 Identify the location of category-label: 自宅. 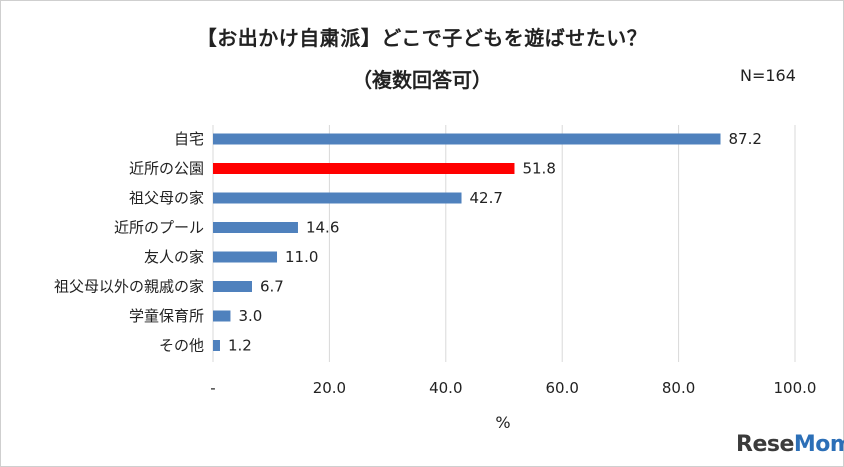
(189, 139).